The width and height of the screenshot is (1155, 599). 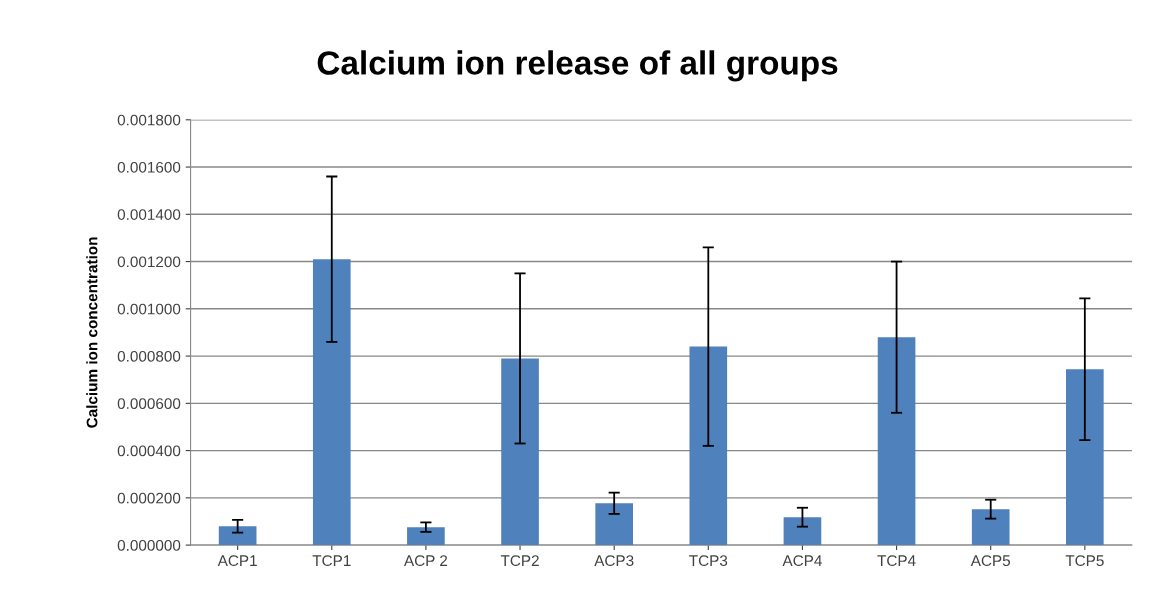 What do you see at coordinates (896, 561) in the screenshot?
I see `x-tick-label: TCP4` at bounding box center [896, 561].